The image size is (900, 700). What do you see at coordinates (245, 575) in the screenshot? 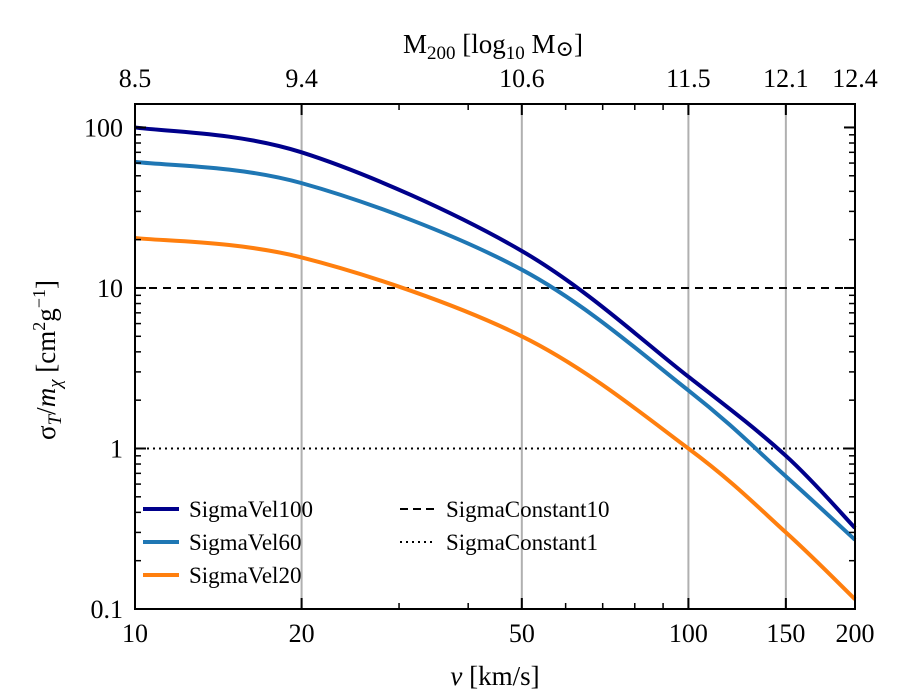
I see `legend-label-sigmavel20: SigmaVel20` at bounding box center [245, 575].